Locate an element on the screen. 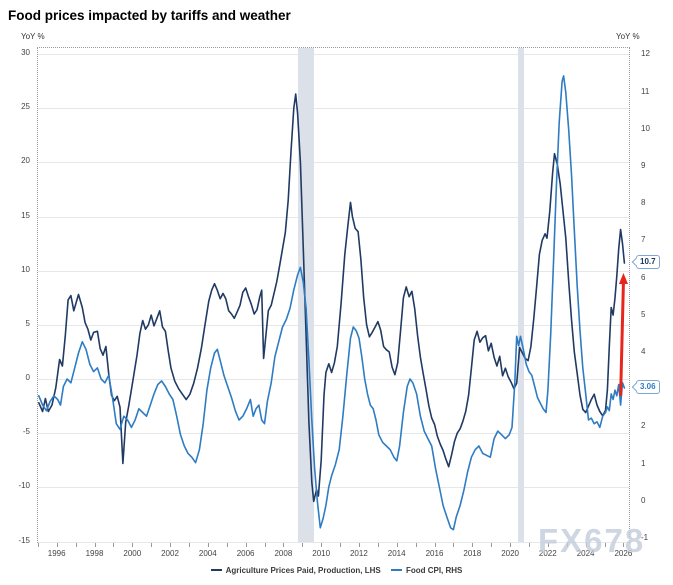  x-axis-tick-label: 2002 is located at coordinates (170, 553).